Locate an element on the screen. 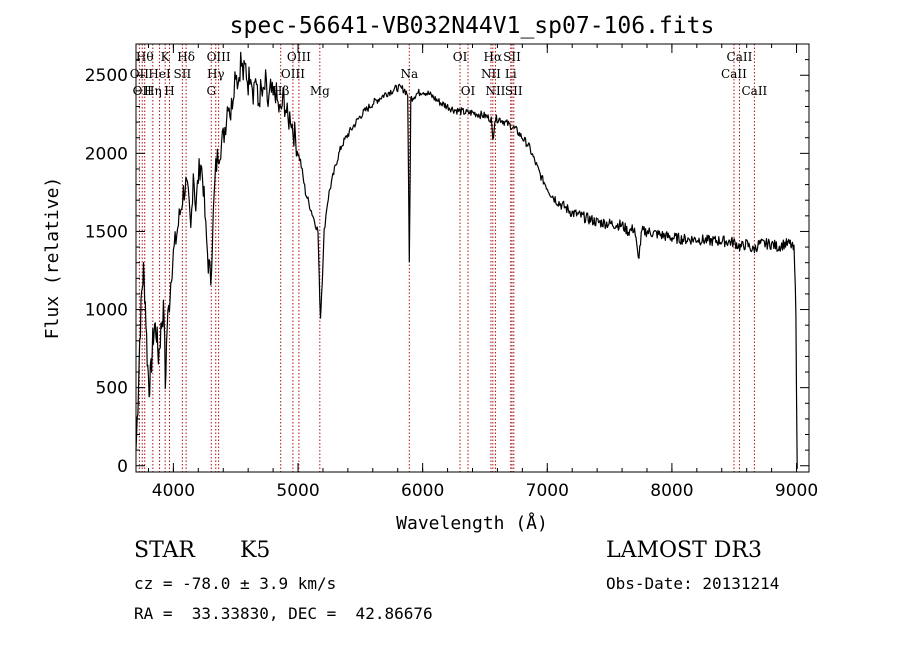 This screenshot has width=900, height=649. x-tick-label-3: 7000 is located at coordinates (547, 491).